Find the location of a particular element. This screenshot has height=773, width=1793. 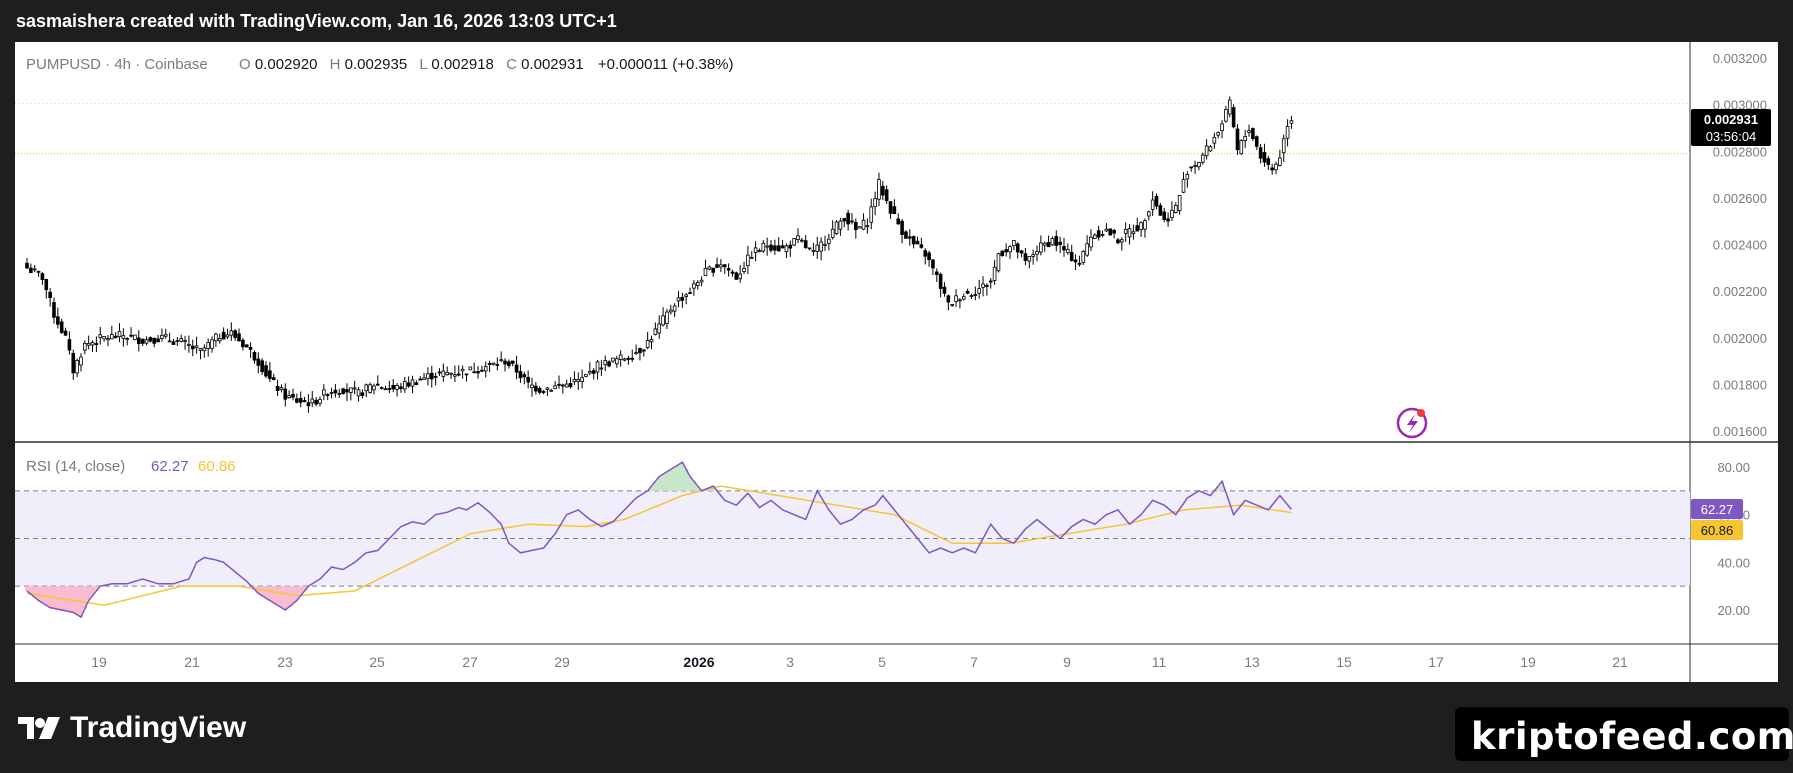

time-tick-label: 5 is located at coordinates (882, 662).